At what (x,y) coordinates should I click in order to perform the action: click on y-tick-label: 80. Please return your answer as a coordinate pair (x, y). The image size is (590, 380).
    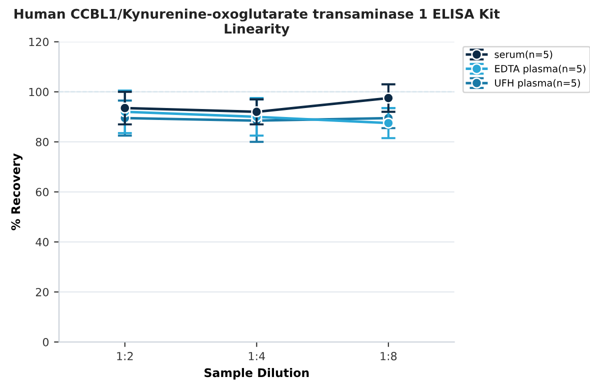
    Looking at the image, I should click on (42, 142).